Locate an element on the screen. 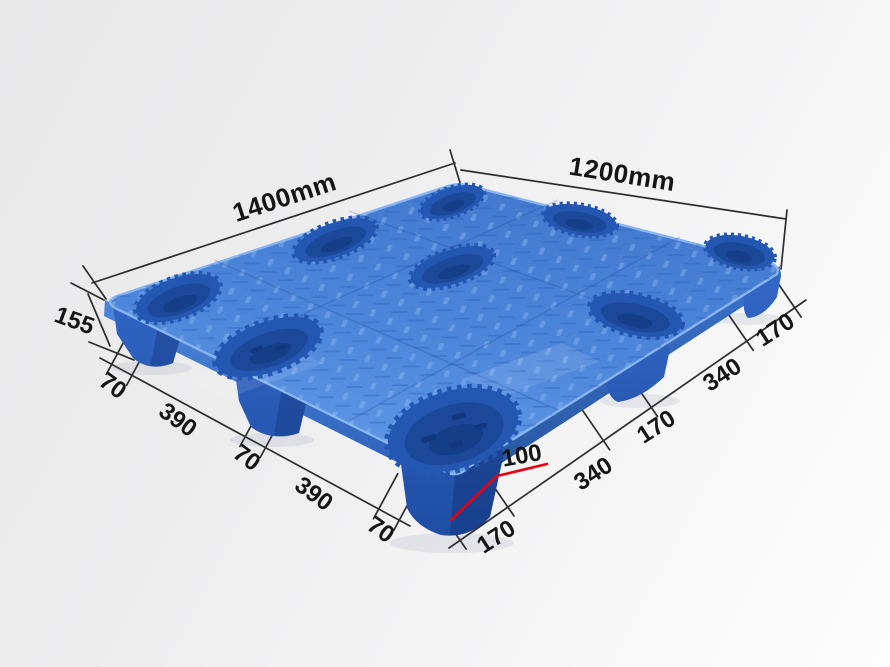 The width and height of the screenshot is (890, 667). cup-mid-left is located at coordinates (268, 347).